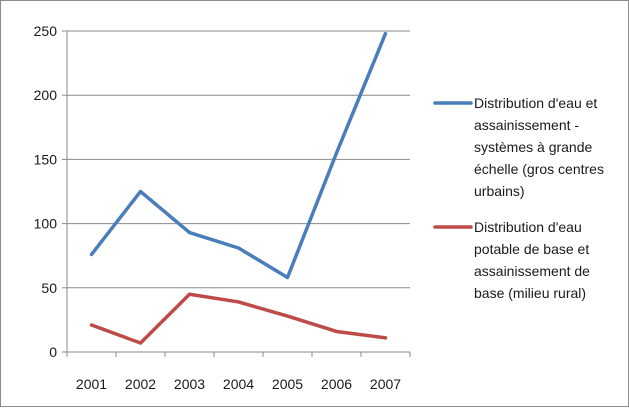  What do you see at coordinates (46, 159) in the screenshot?
I see `y-tick-label: 150` at bounding box center [46, 159].